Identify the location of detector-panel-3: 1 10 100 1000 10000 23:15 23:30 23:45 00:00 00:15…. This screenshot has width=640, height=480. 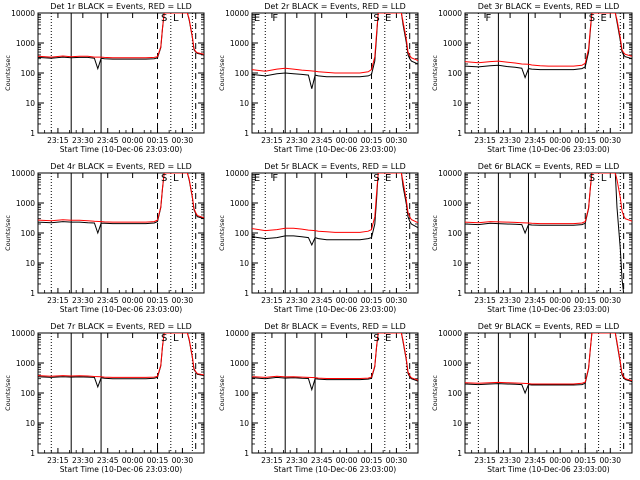
(532, 78).